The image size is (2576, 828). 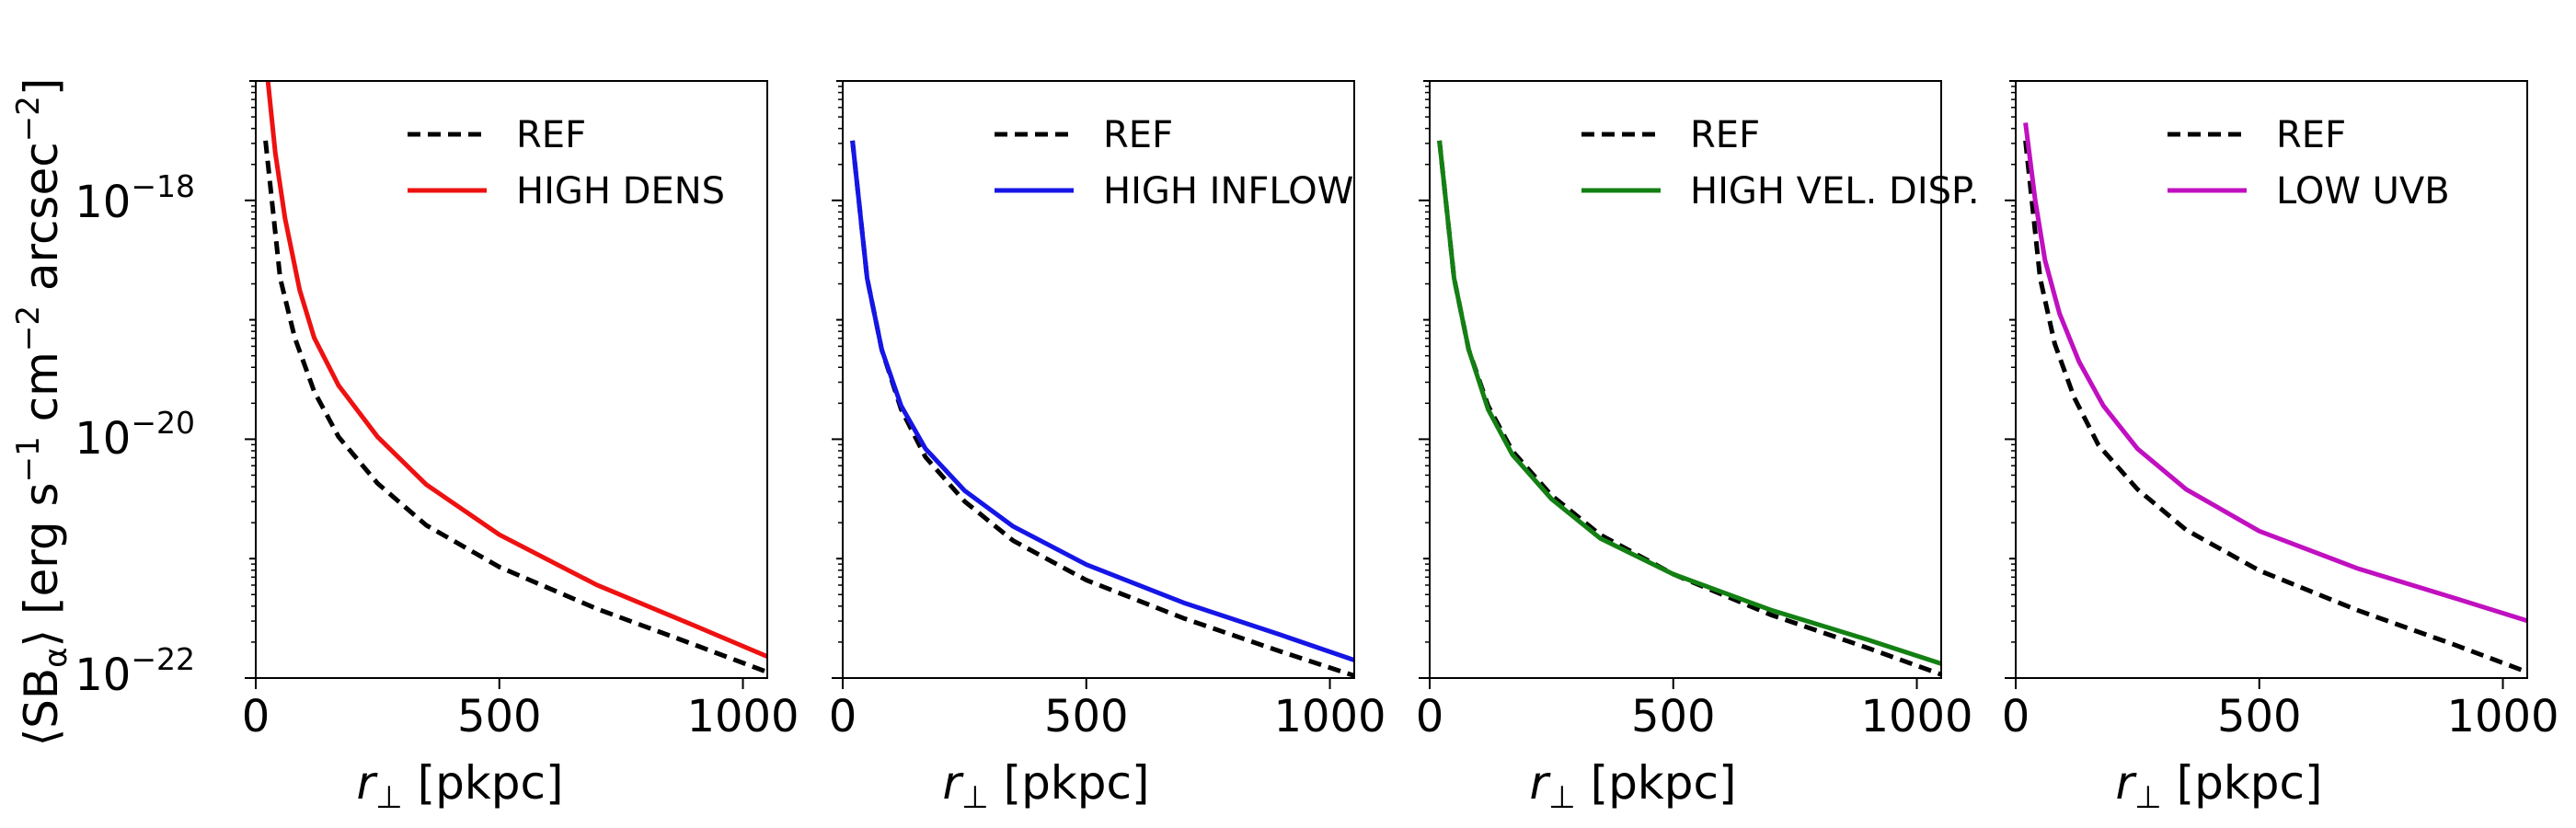 I want to click on ytick-label-1e-20: 10−20, so click(x=135, y=435).